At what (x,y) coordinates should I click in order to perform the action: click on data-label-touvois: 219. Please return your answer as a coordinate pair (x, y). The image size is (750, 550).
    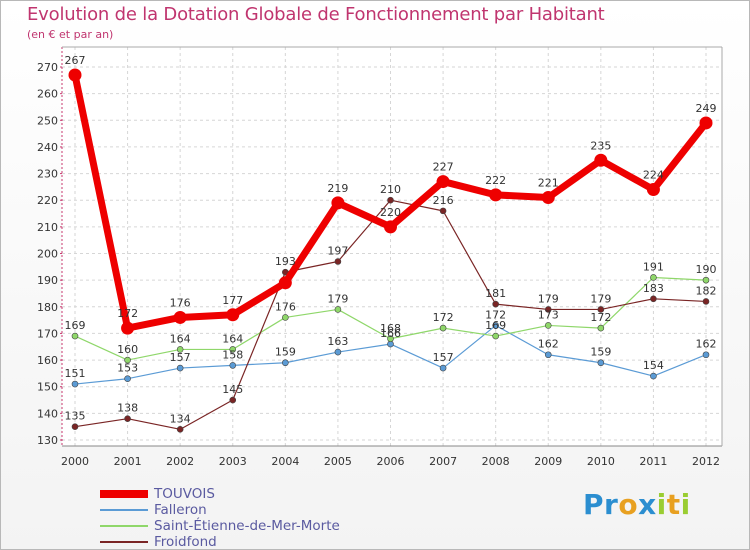
    Looking at the image, I should click on (337, 188).